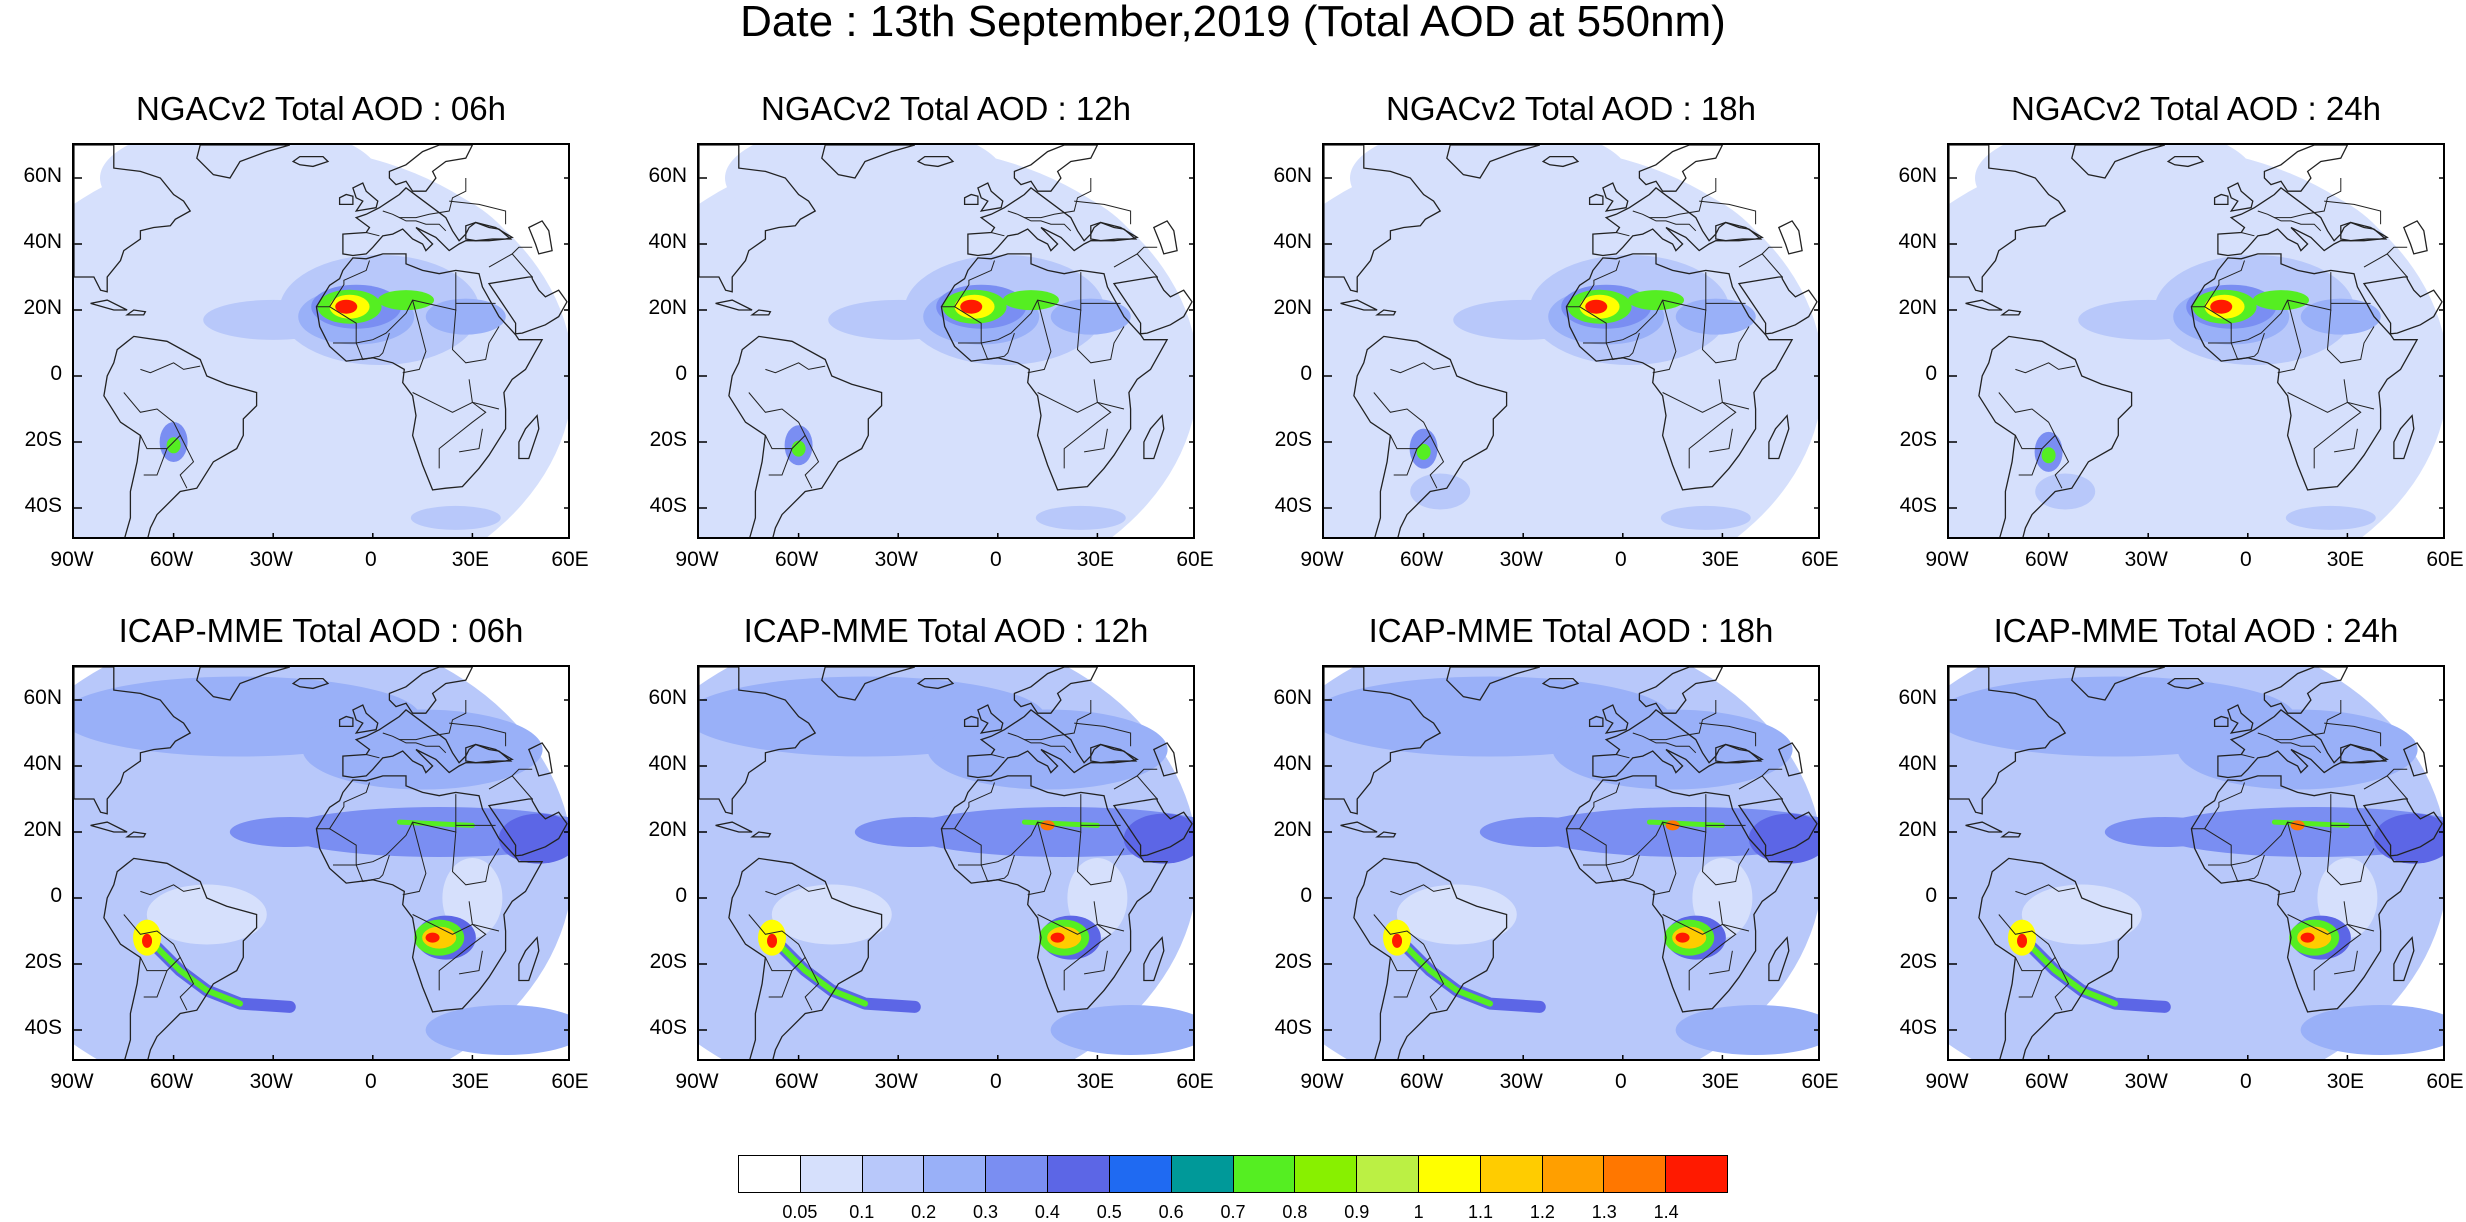 The image size is (2466, 1222). Describe the element at coordinates (1918, 505) in the screenshot. I see `latitude-label: 40S` at that location.